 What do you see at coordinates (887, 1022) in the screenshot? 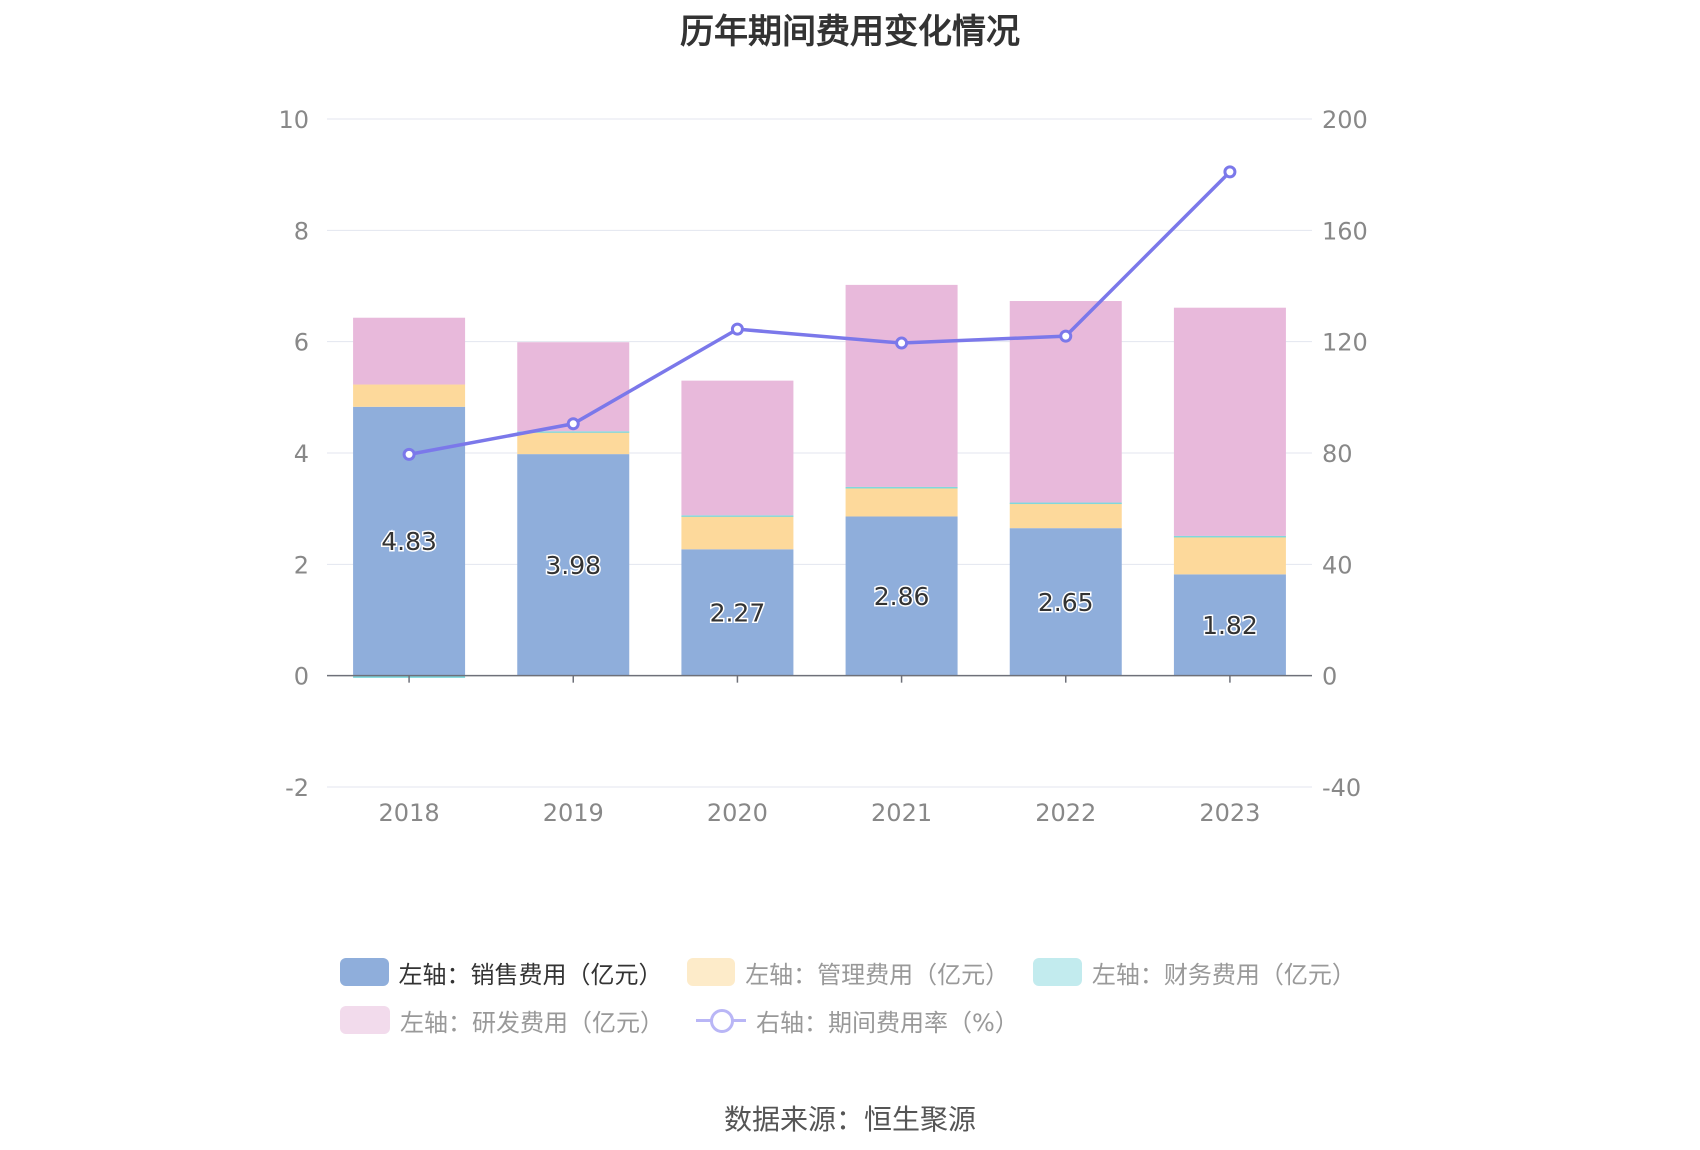
I see `legend-label-expense-rate: 右轴：期间费用率（%）` at bounding box center [887, 1022].